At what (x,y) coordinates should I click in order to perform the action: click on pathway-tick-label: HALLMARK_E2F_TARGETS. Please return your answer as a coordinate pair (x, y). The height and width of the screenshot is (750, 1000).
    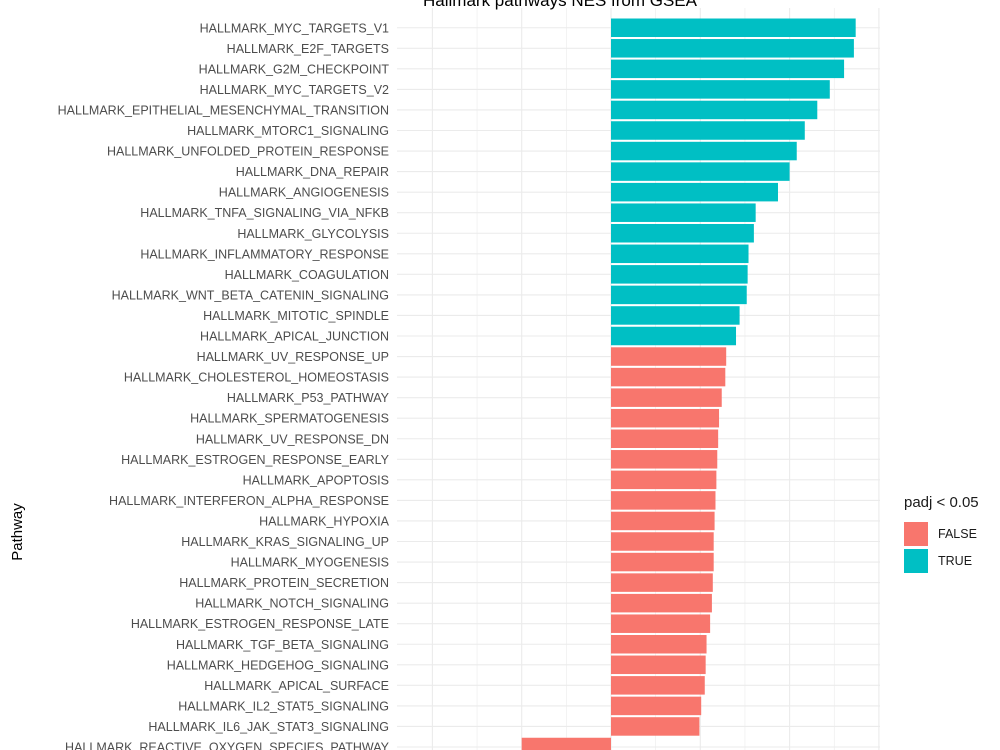
    Looking at the image, I should click on (308, 49).